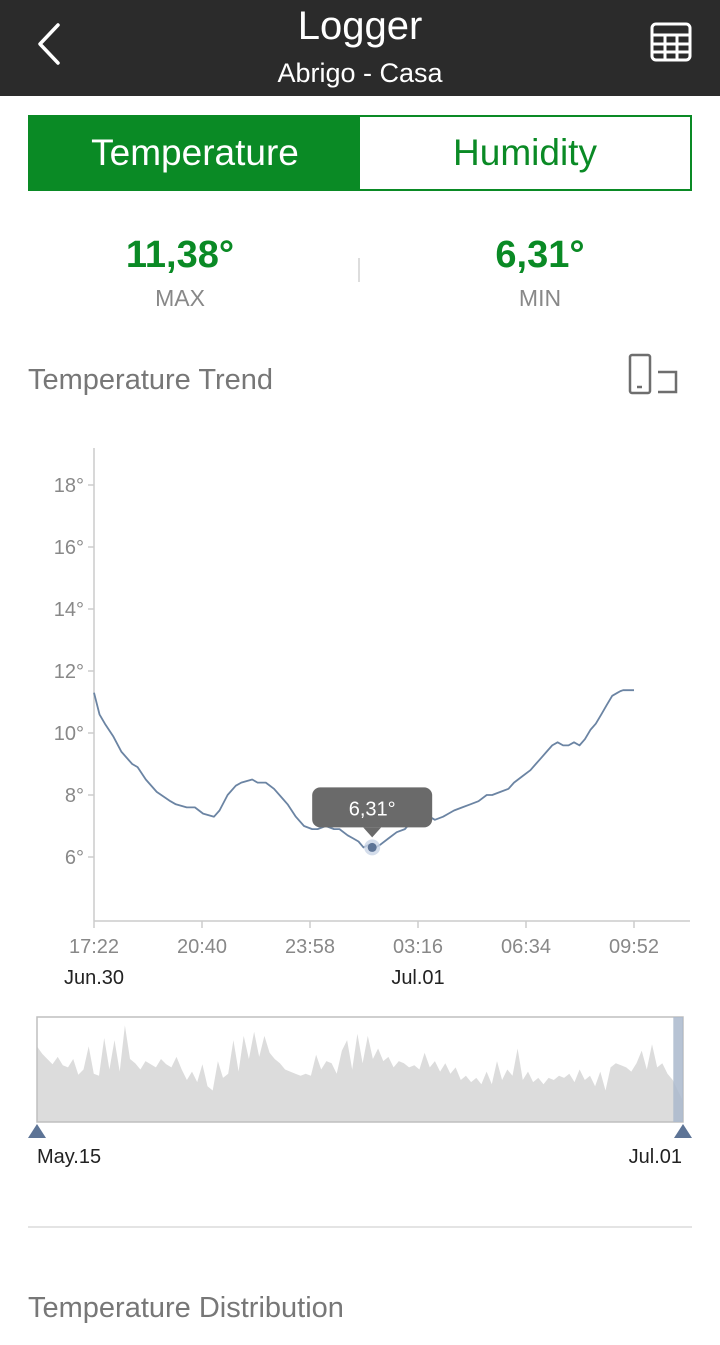  I want to click on chevron-left-icon, so click(49, 44).